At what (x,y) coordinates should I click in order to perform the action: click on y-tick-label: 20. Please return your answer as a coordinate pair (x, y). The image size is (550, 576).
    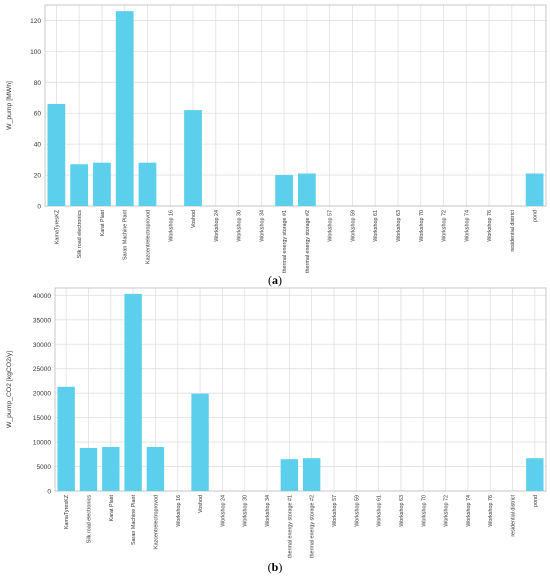
    Looking at the image, I should click on (38, 176).